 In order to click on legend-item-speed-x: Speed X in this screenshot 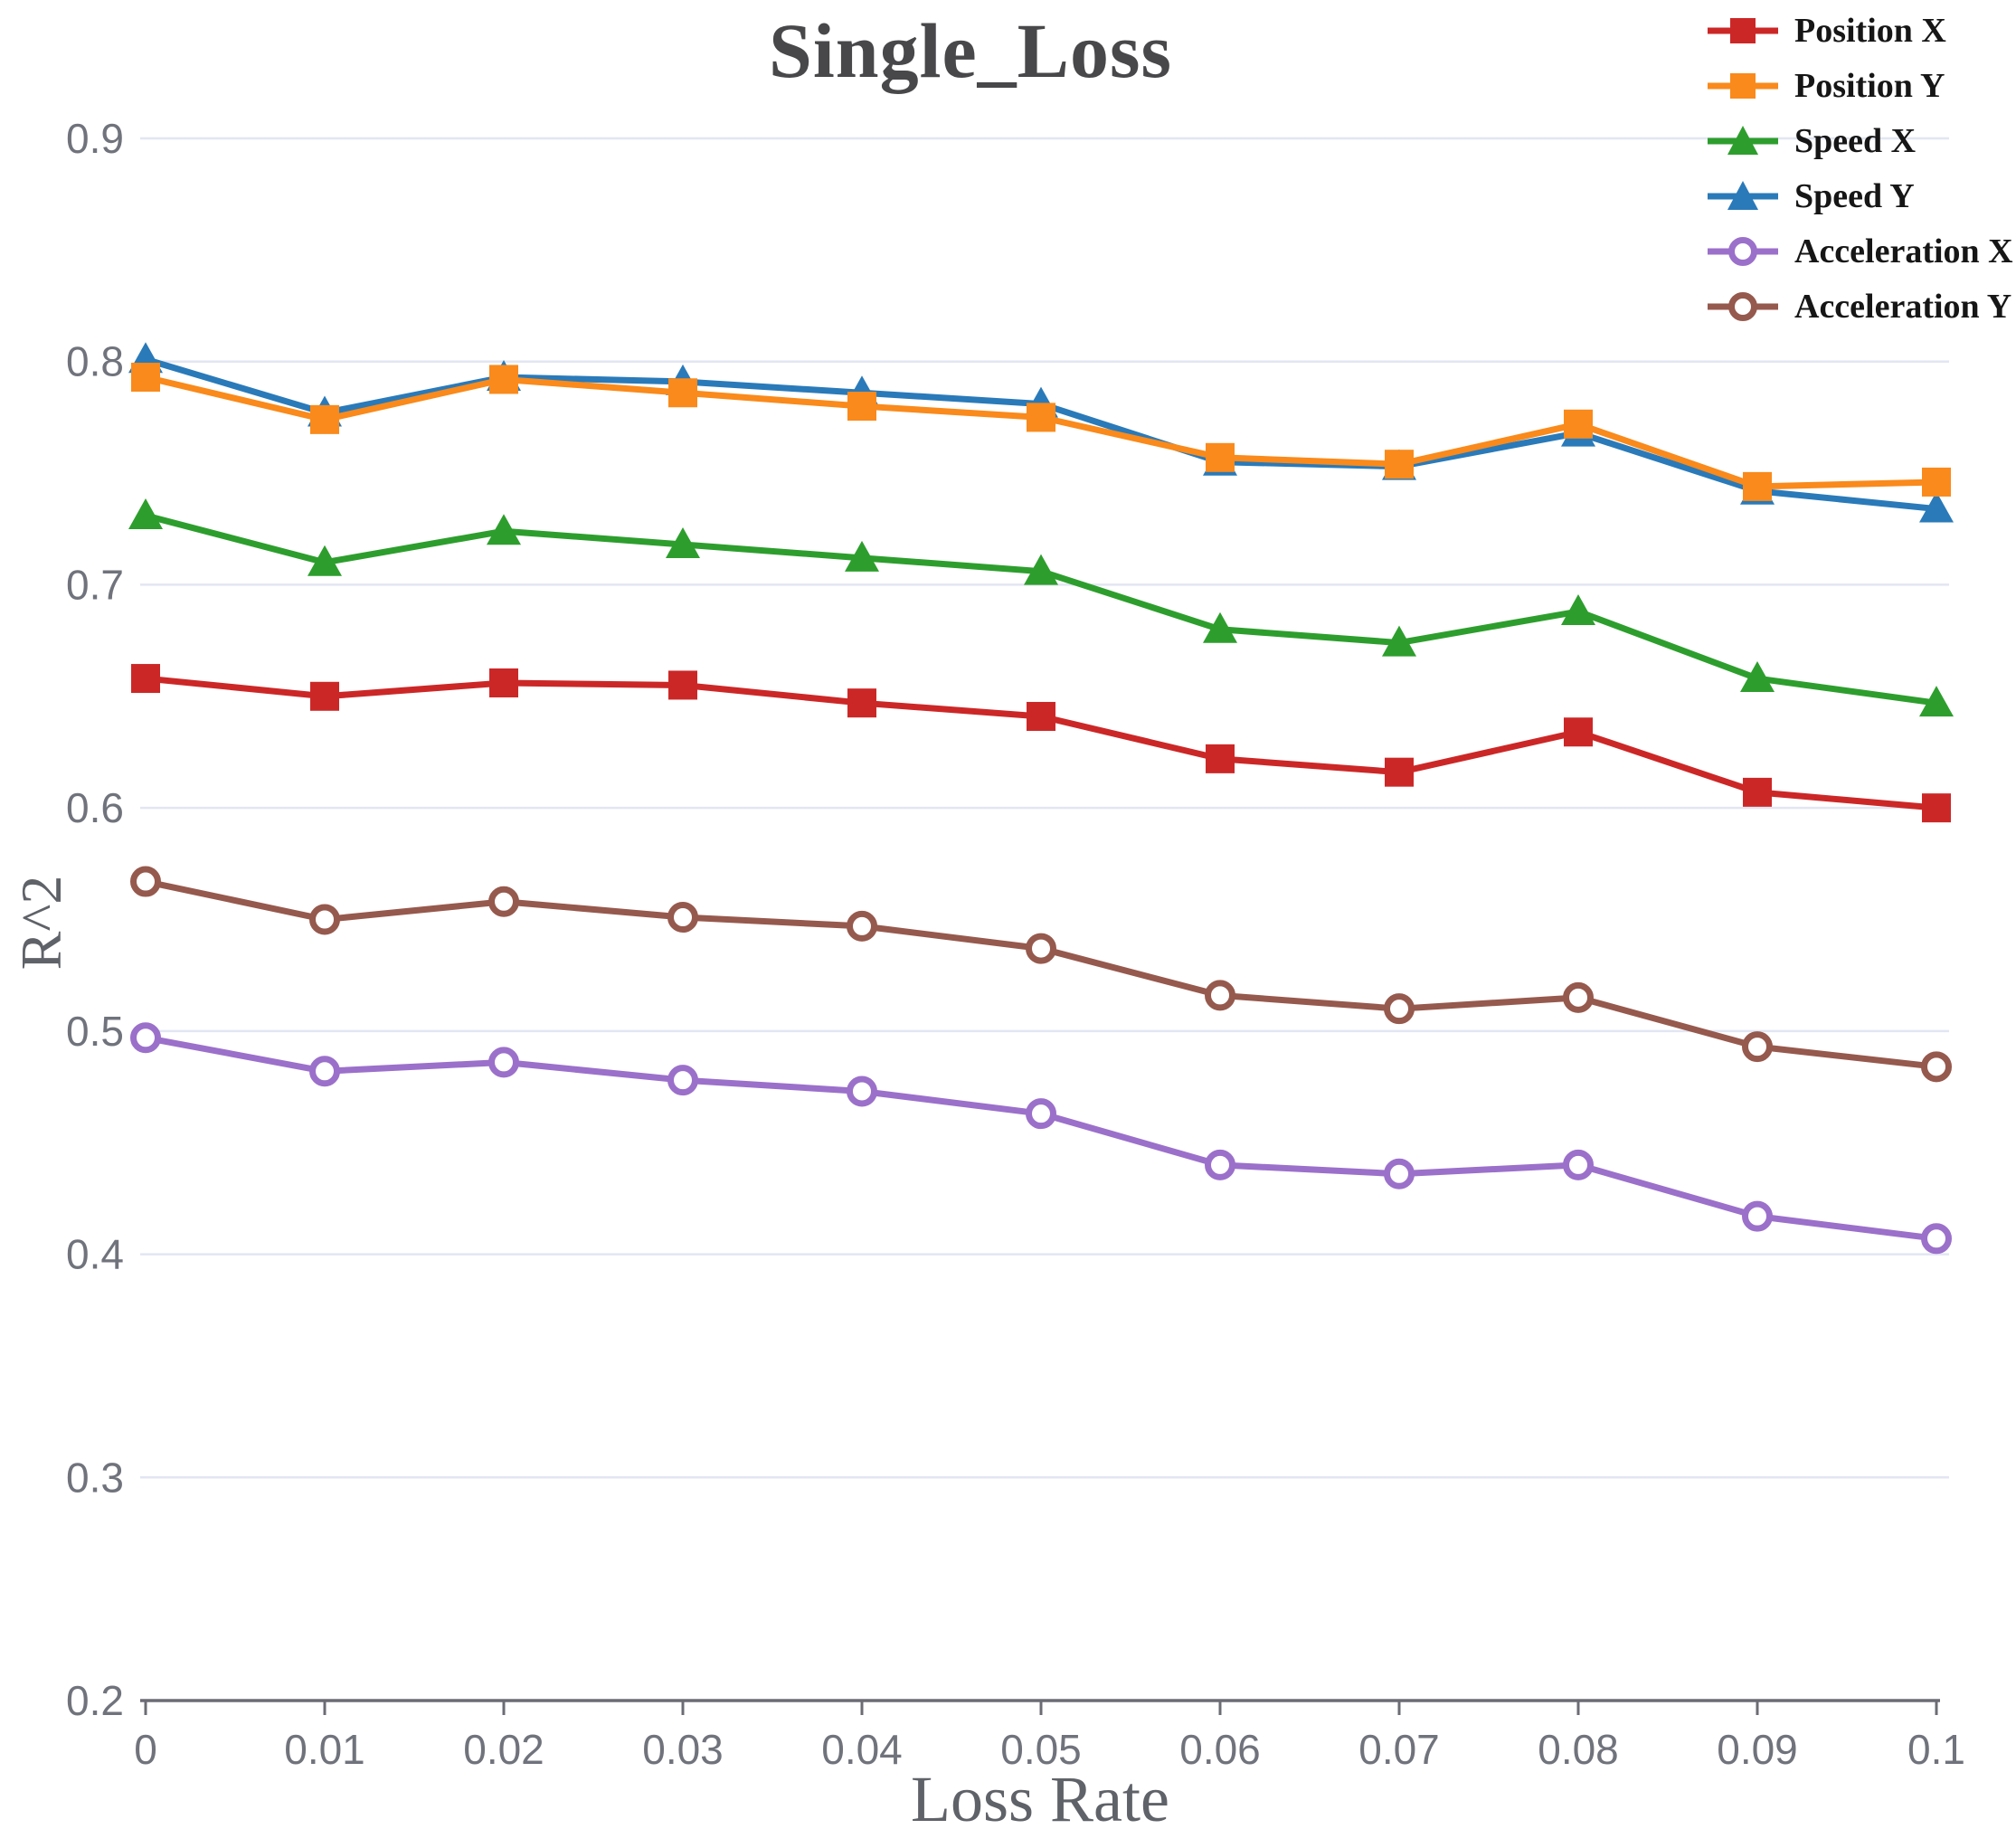, I will do `click(1859, 141)`.